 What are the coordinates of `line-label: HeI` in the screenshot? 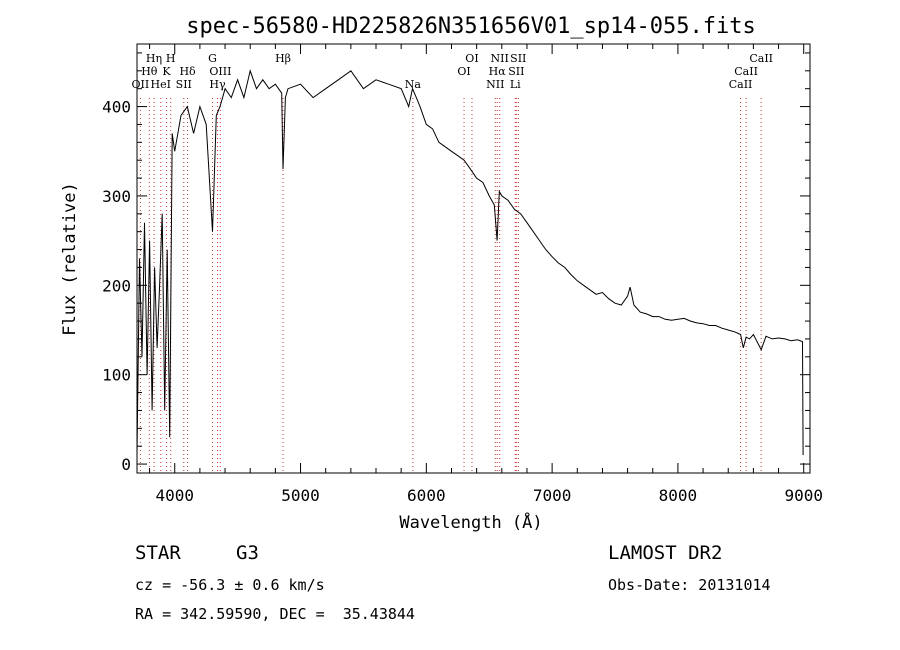 It's located at (161, 84).